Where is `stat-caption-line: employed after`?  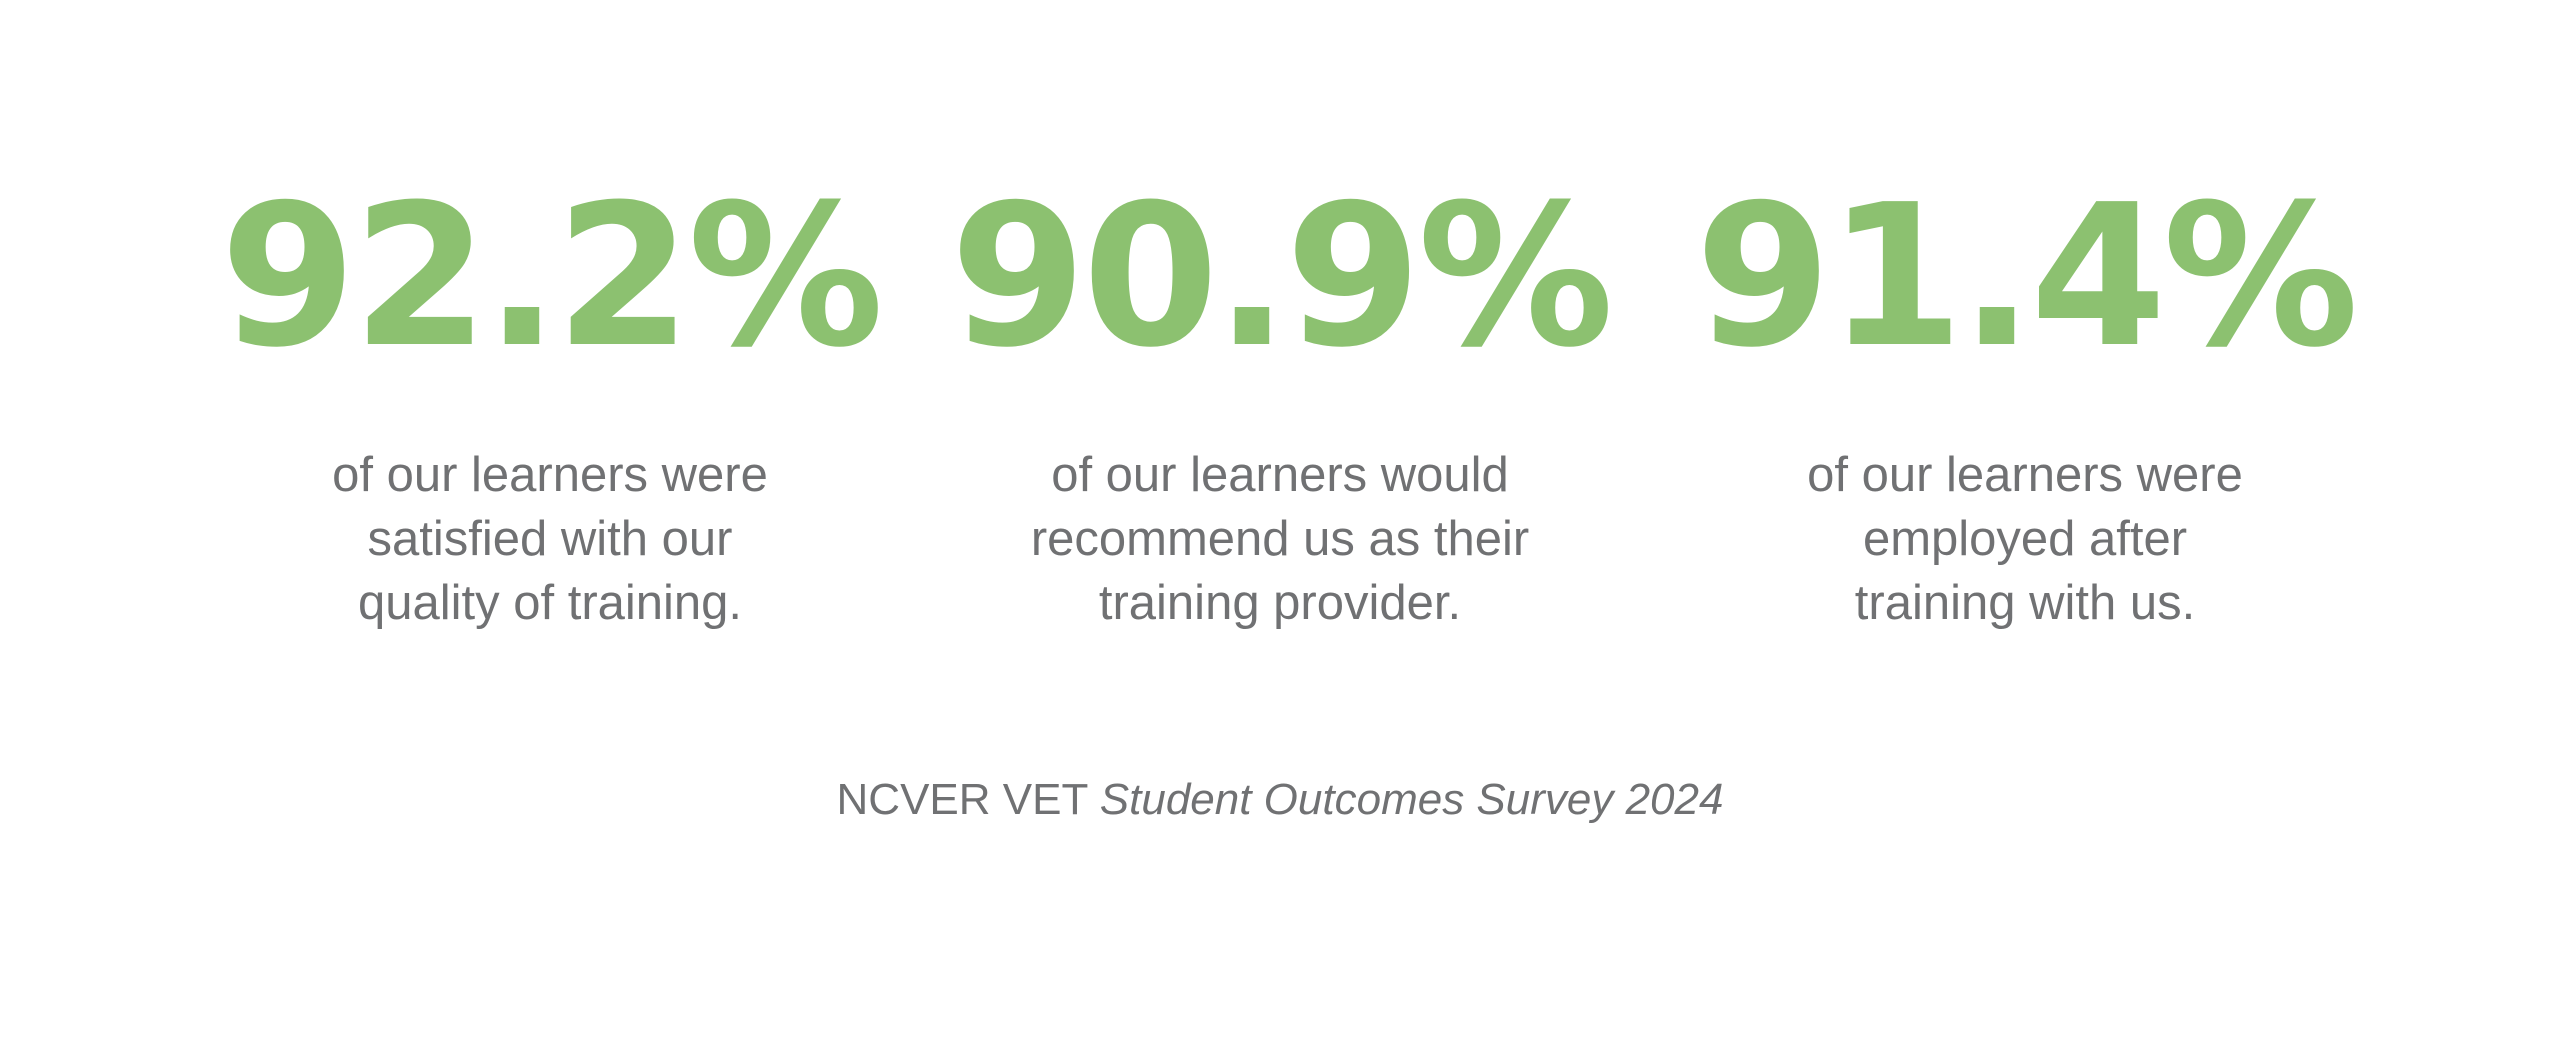
stat-caption-line: employed after is located at coordinates (2025, 539).